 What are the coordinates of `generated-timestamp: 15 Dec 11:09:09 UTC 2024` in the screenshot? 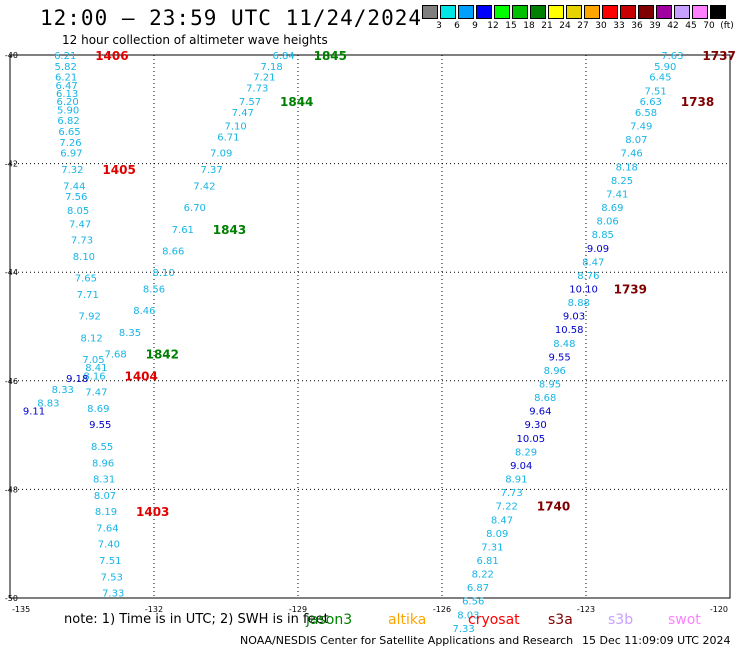 It's located at (656, 640).